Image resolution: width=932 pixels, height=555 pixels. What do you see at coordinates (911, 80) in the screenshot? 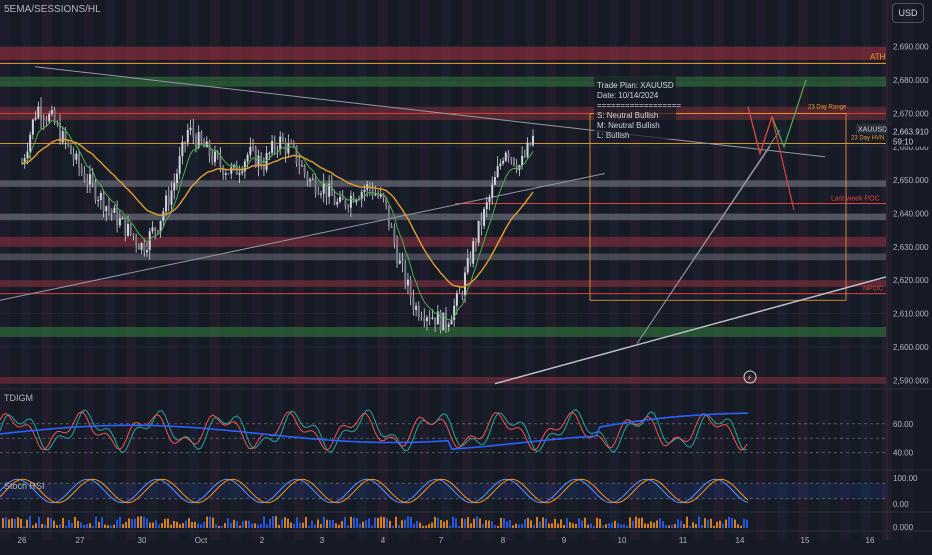
I see `y-tick-label: 2,680.000` at bounding box center [911, 80].